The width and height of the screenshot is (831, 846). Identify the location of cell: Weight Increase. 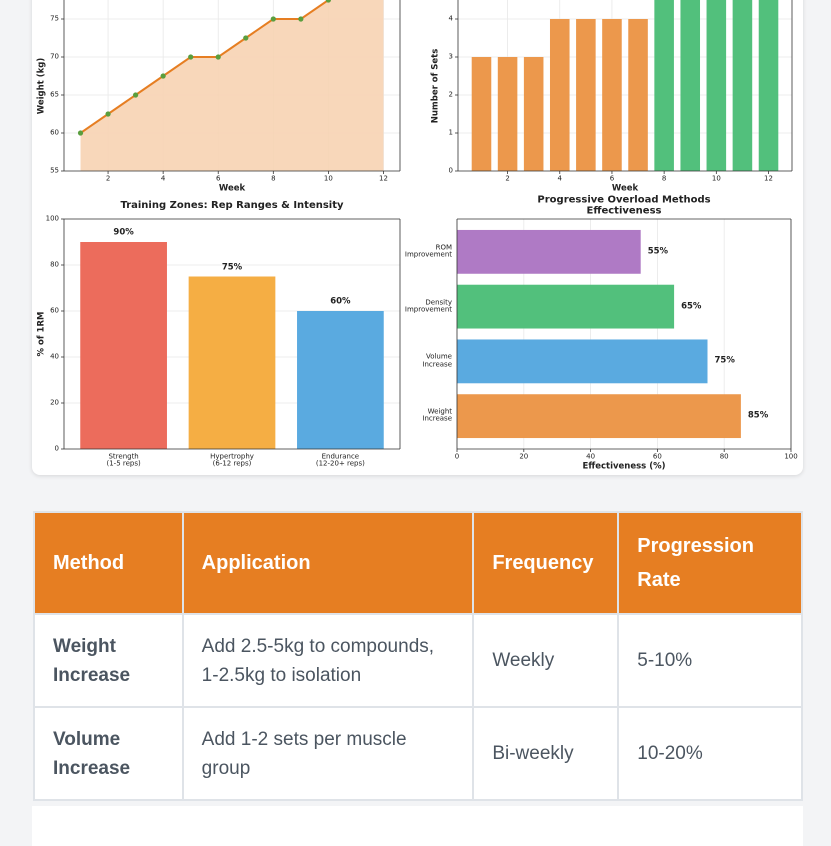
(108, 660).